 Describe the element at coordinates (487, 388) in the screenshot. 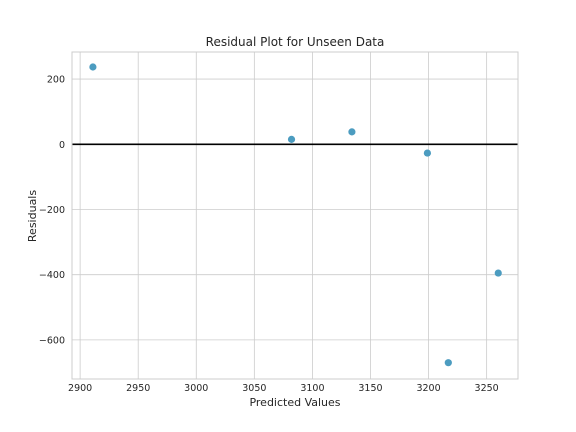

I see `x-tick-label: 3250` at that location.